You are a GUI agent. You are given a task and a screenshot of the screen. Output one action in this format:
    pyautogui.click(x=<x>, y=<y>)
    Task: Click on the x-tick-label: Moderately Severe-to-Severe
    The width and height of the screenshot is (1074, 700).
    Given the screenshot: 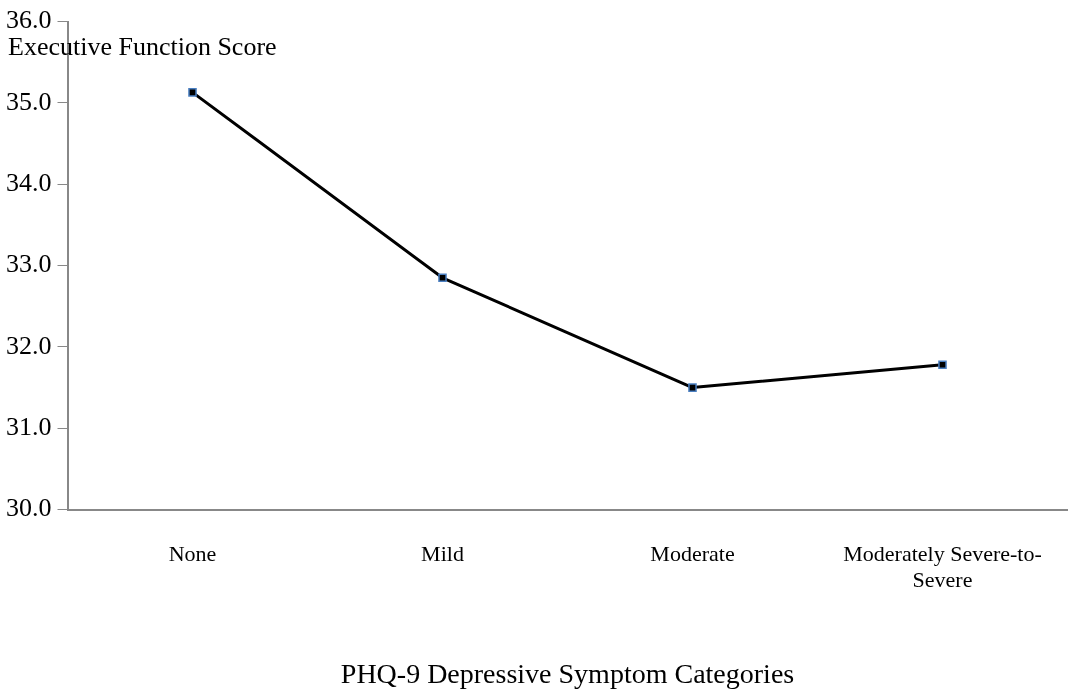 What is the action you would take?
    pyautogui.click(x=942, y=566)
    